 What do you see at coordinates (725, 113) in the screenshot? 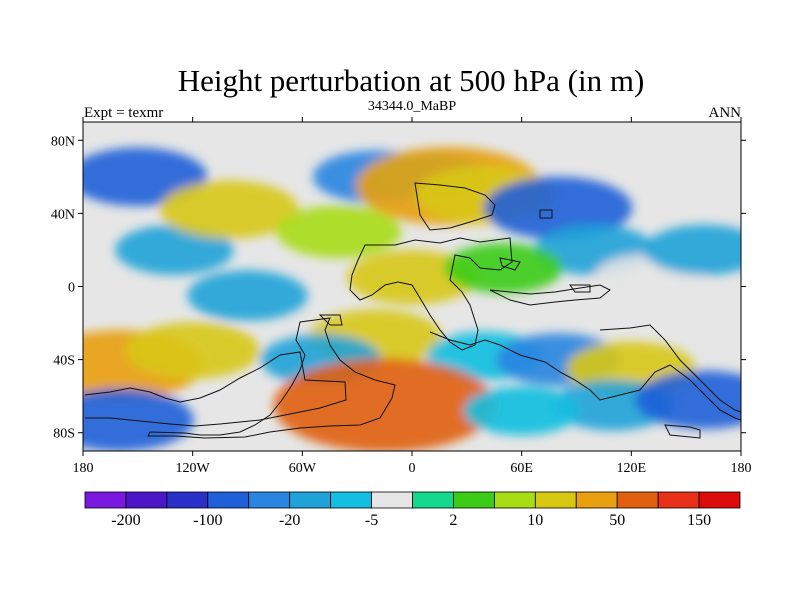
I see `subtitle-right: ANN` at bounding box center [725, 113].